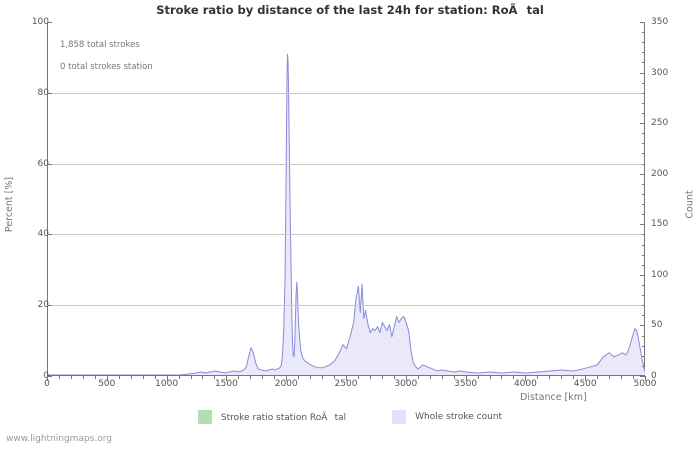 This screenshot has height=450, width=700. I want to click on y-axis-right-tick-label: 50, so click(657, 325).